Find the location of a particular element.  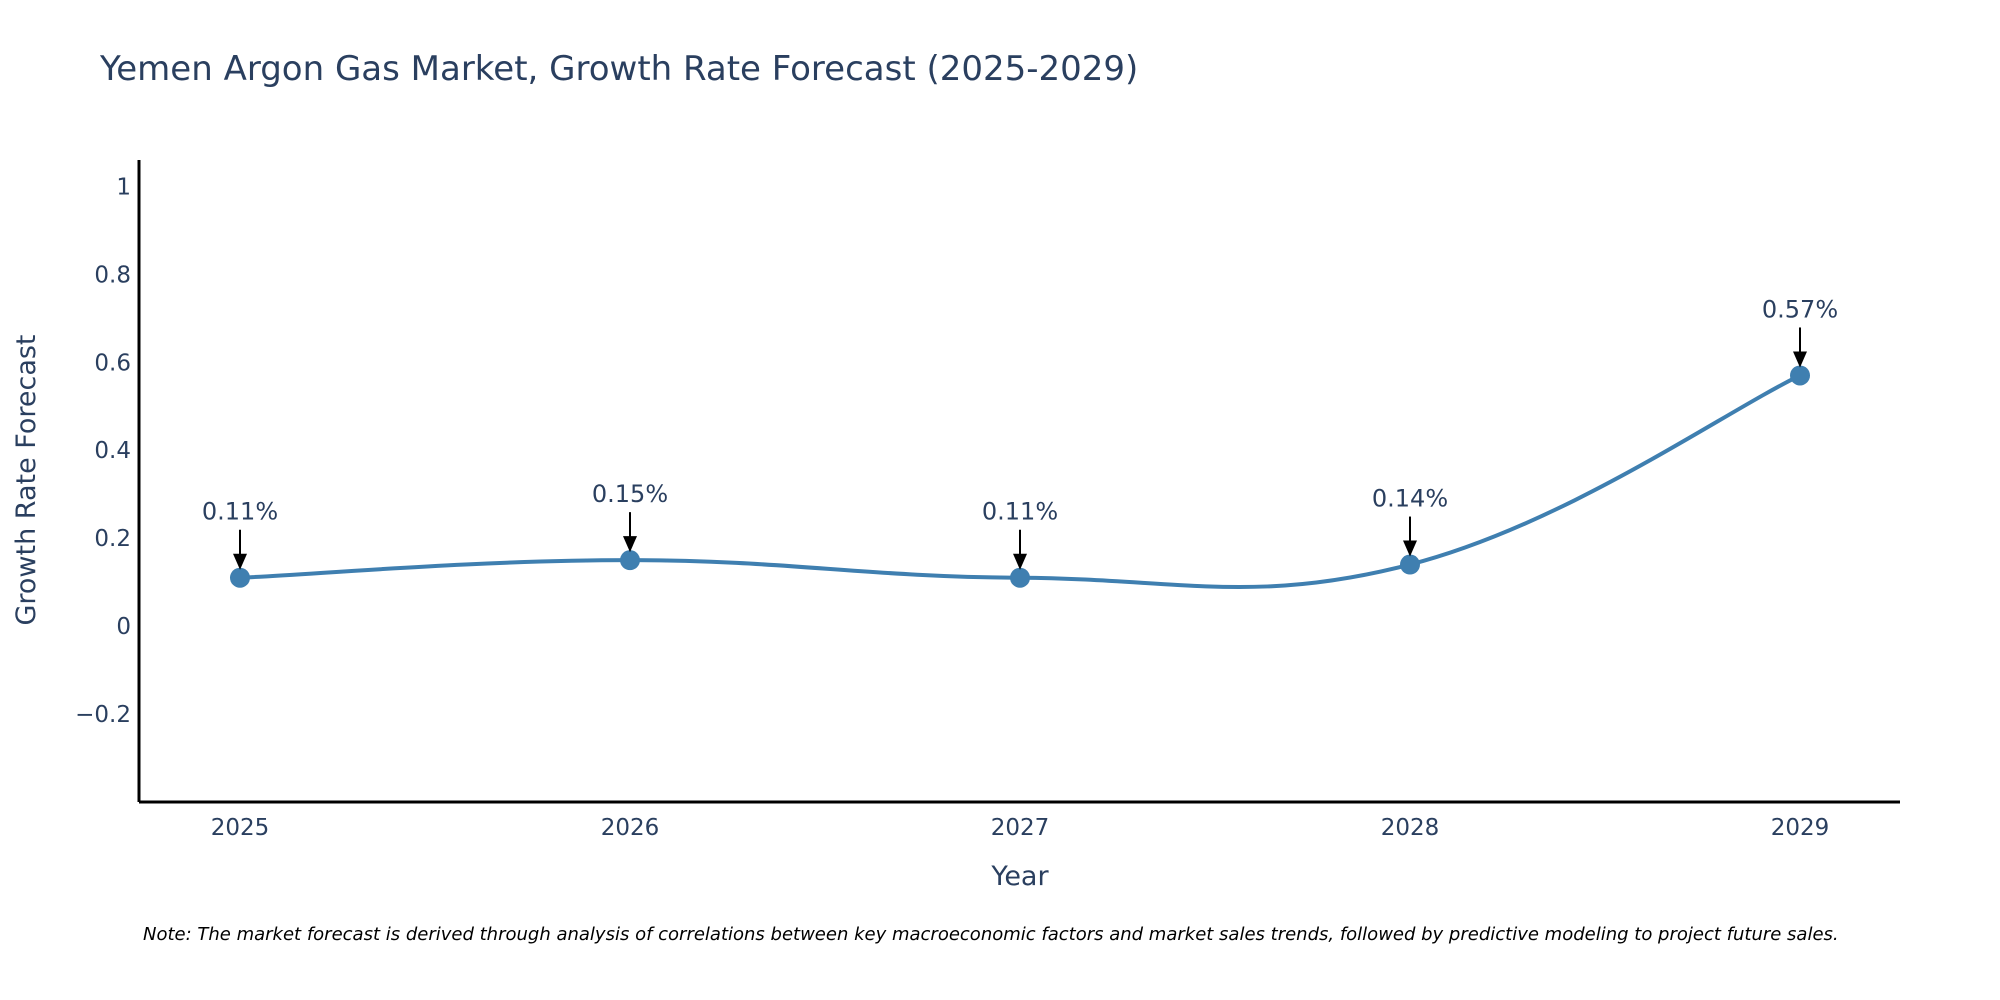

y-tick-label: 0.4 is located at coordinates (112, 451).